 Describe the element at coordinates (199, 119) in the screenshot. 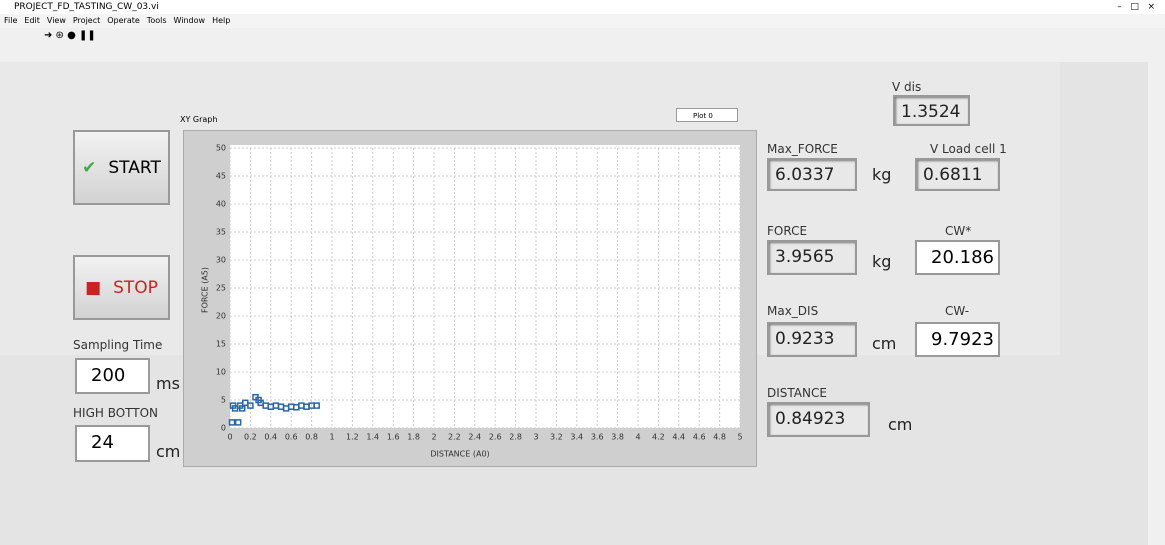

I see `graph-title: XY Graph` at that location.